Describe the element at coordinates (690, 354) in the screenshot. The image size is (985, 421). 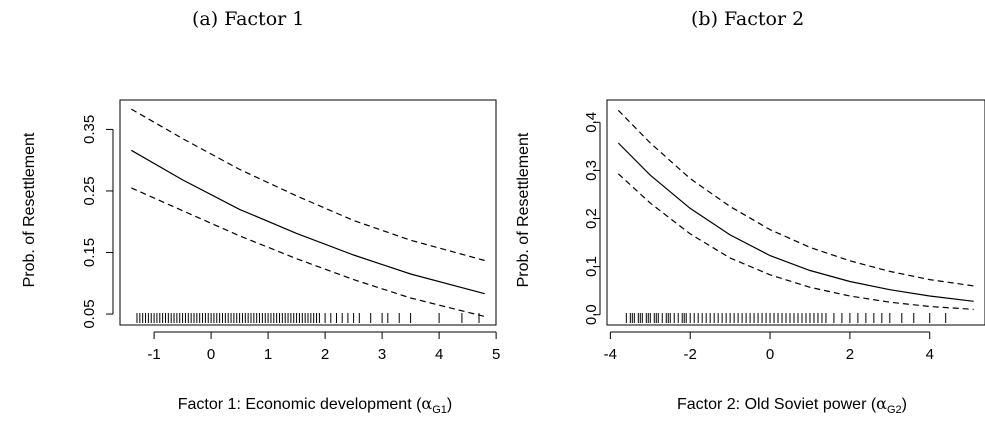
I see `x-tick-label: -2` at that location.